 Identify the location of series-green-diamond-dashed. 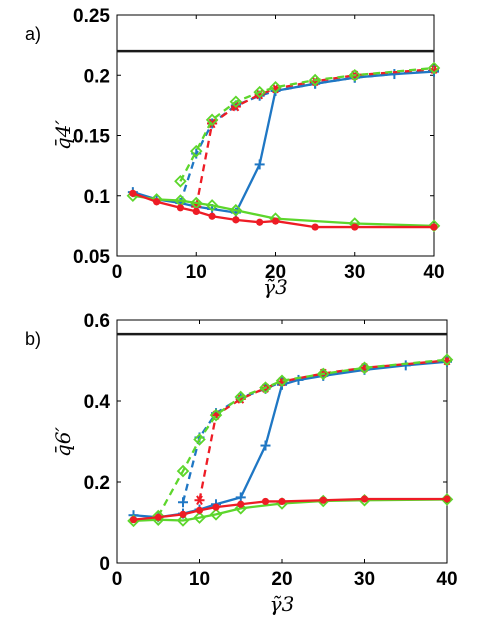
(307, 124).